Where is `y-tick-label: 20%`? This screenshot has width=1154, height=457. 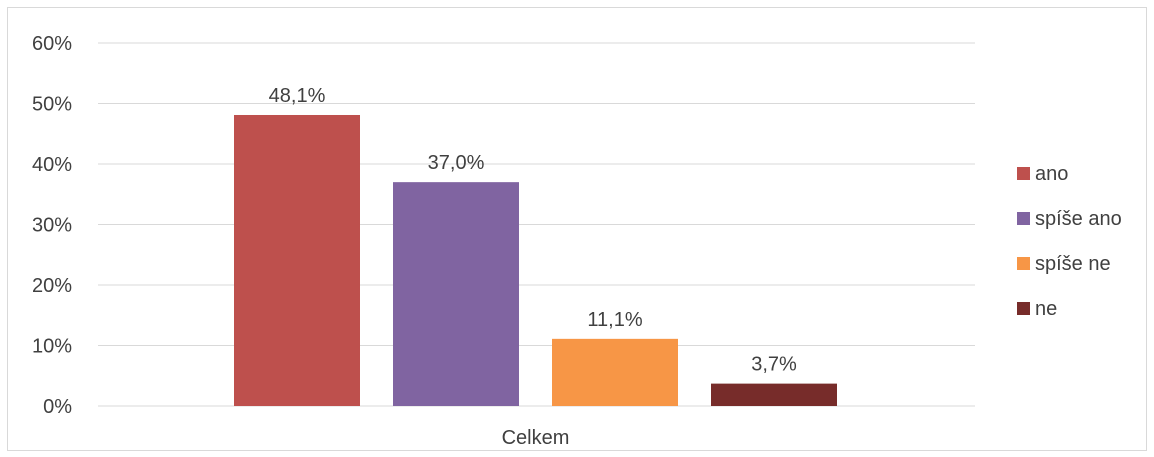
y-tick-label: 20% is located at coordinates (52, 286).